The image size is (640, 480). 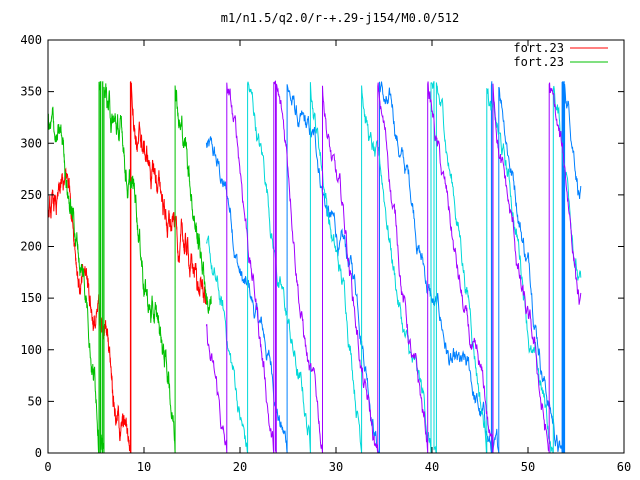 I want to click on y-tick-label: 200, so click(x=31, y=247).